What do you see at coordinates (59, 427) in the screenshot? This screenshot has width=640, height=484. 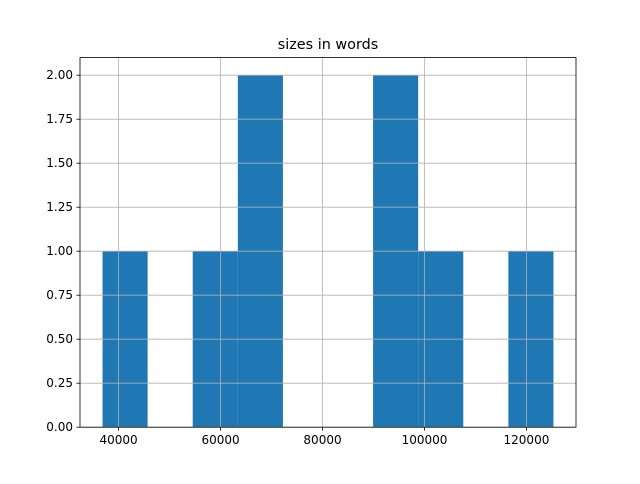 I see `y-tick-label: 0.00` at bounding box center [59, 427].